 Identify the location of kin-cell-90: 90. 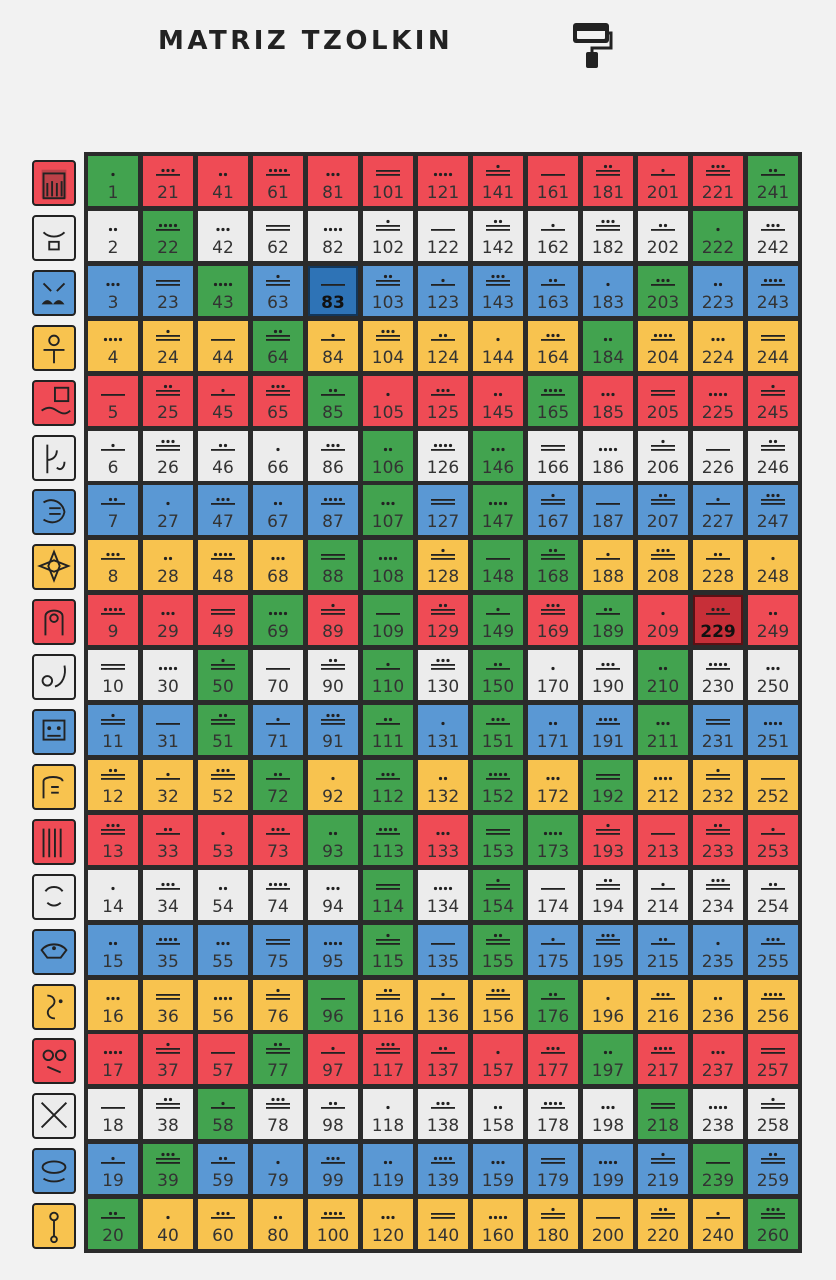
(333, 675).